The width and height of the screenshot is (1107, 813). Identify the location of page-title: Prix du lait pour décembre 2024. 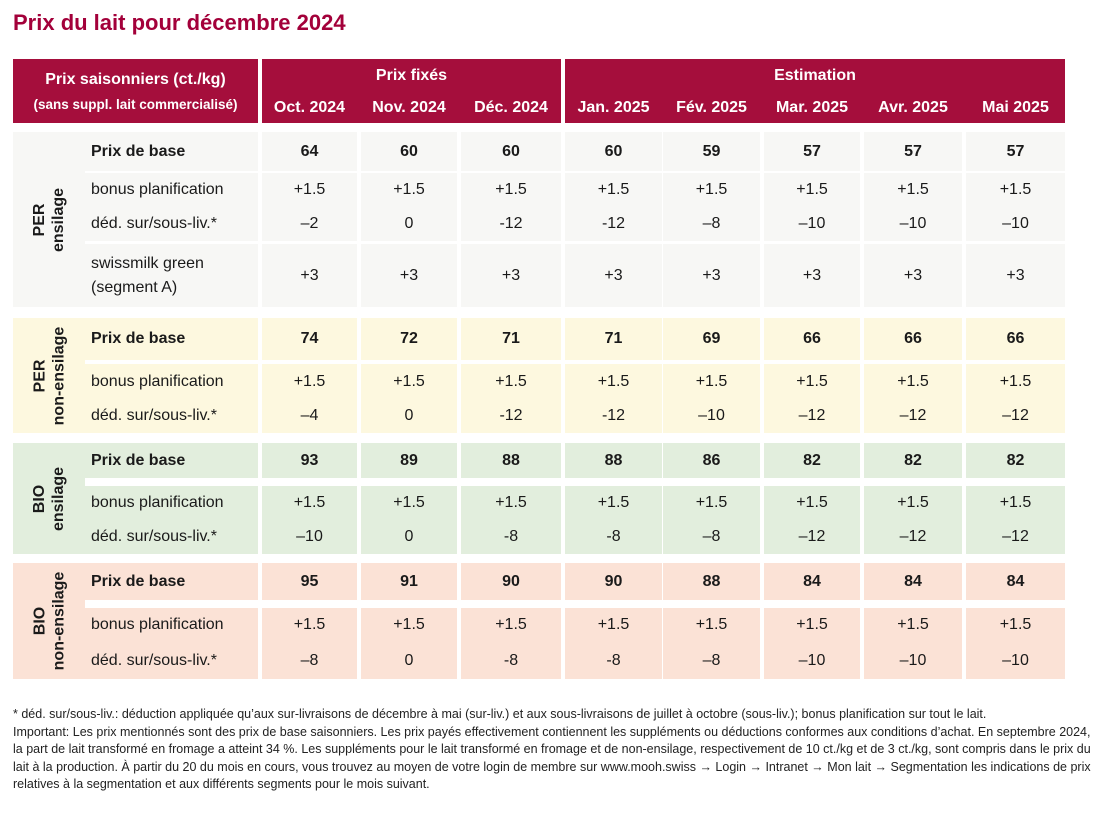
(179, 22).